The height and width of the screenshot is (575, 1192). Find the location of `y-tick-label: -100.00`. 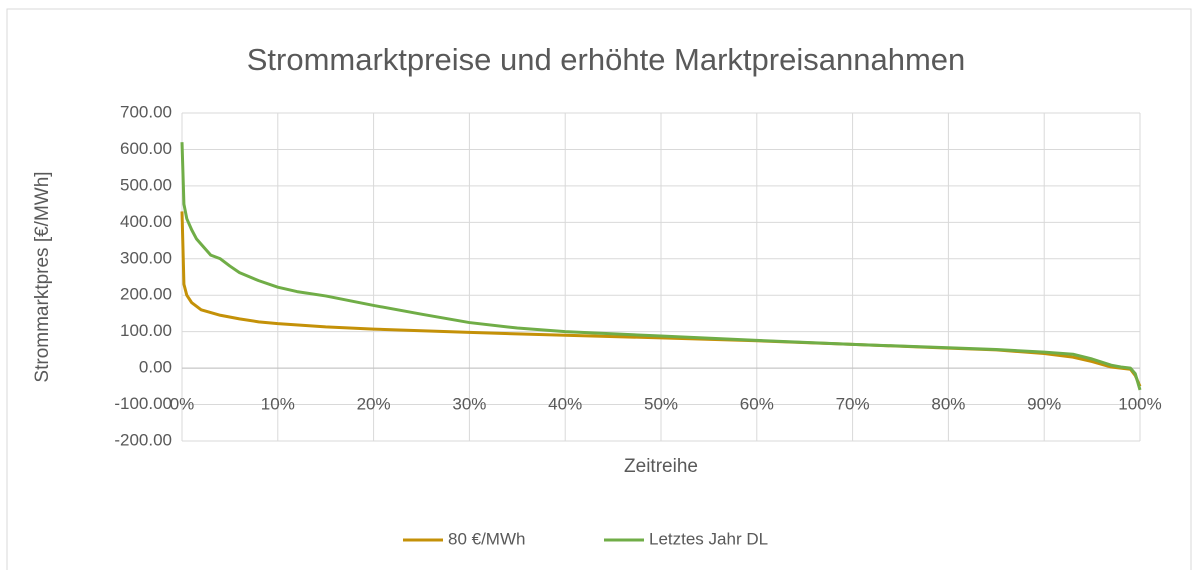

y-tick-label: -100.00 is located at coordinates (143, 403).